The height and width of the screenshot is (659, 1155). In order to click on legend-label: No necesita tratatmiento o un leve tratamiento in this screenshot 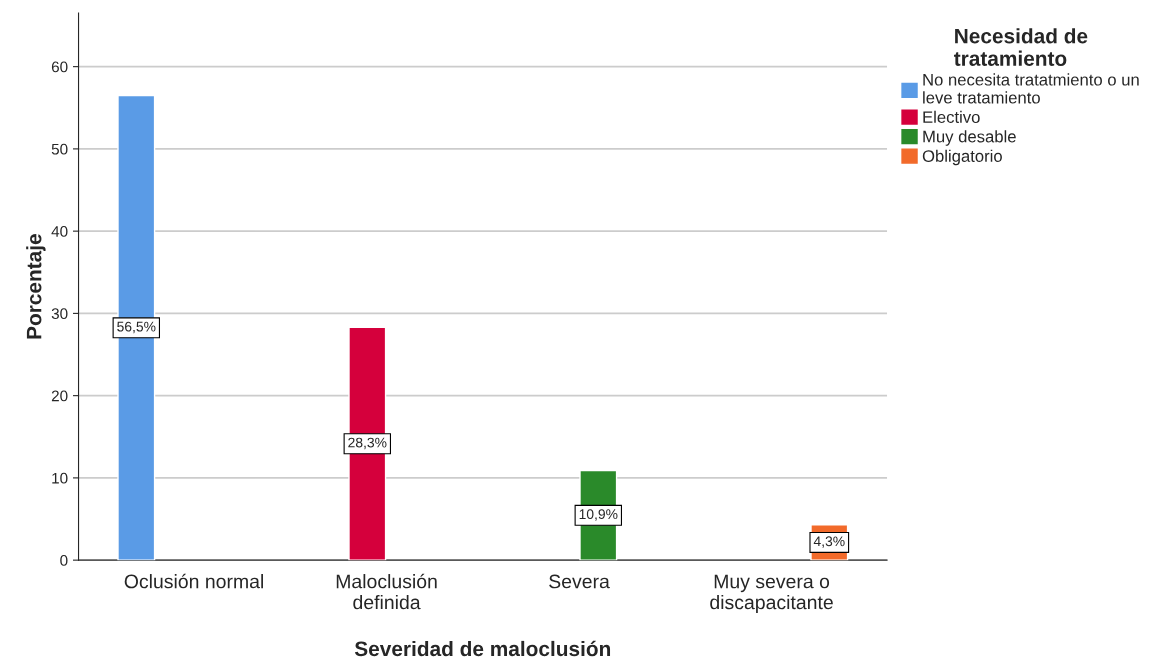, I will do `click(1031, 88)`.